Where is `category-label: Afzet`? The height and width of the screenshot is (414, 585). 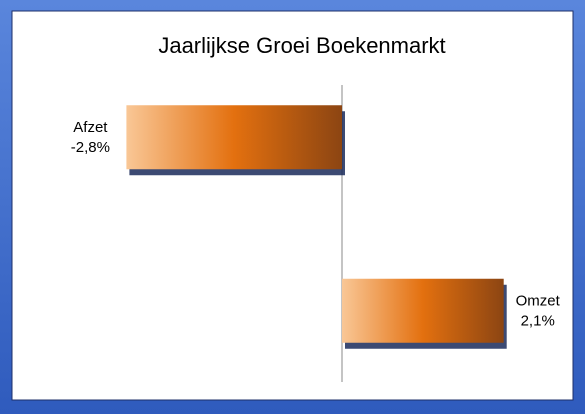
category-label: Afzet is located at coordinates (90, 127).